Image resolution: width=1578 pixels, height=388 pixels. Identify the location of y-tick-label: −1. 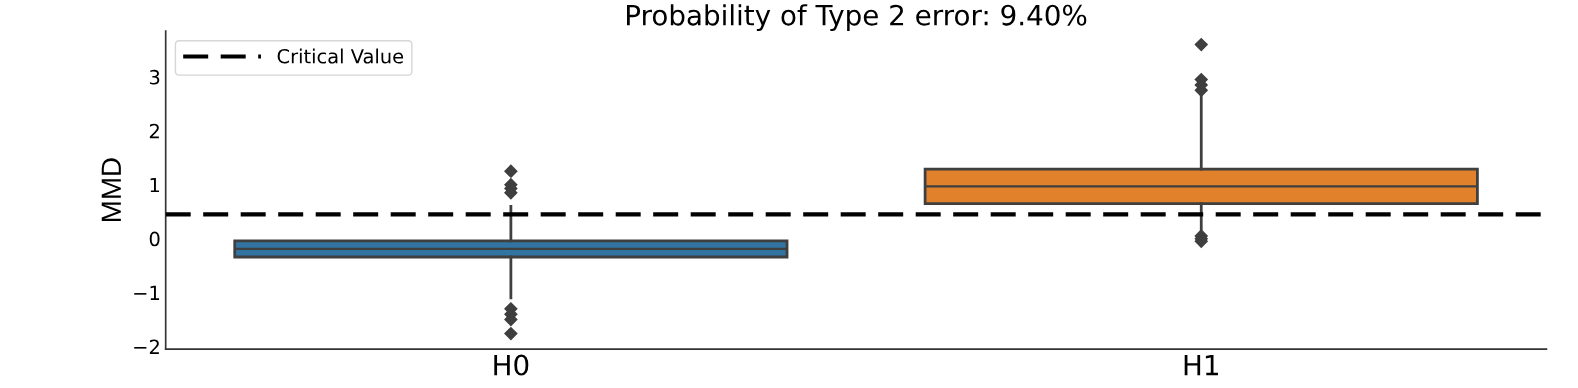
(147, 292).